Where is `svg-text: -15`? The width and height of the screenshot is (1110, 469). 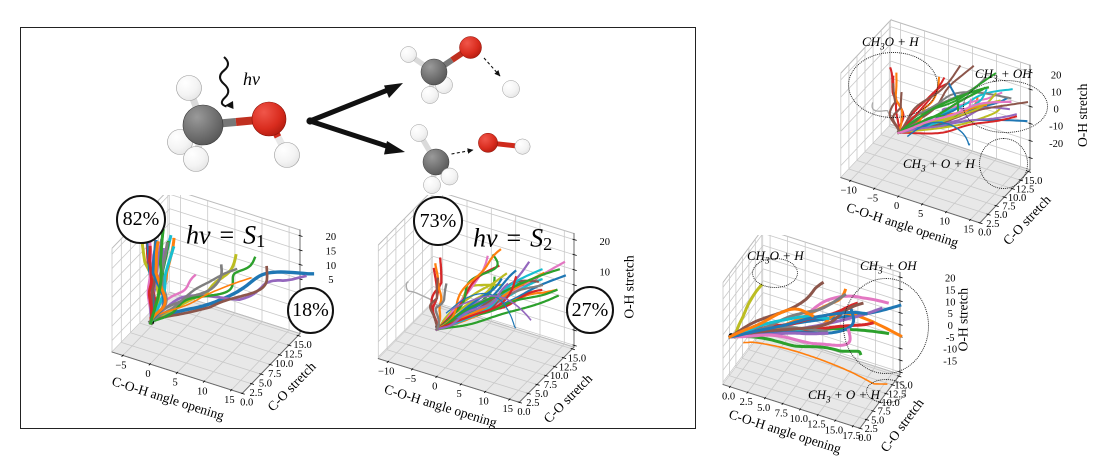 svg-text: -15 is located at coordinates (950, 362).